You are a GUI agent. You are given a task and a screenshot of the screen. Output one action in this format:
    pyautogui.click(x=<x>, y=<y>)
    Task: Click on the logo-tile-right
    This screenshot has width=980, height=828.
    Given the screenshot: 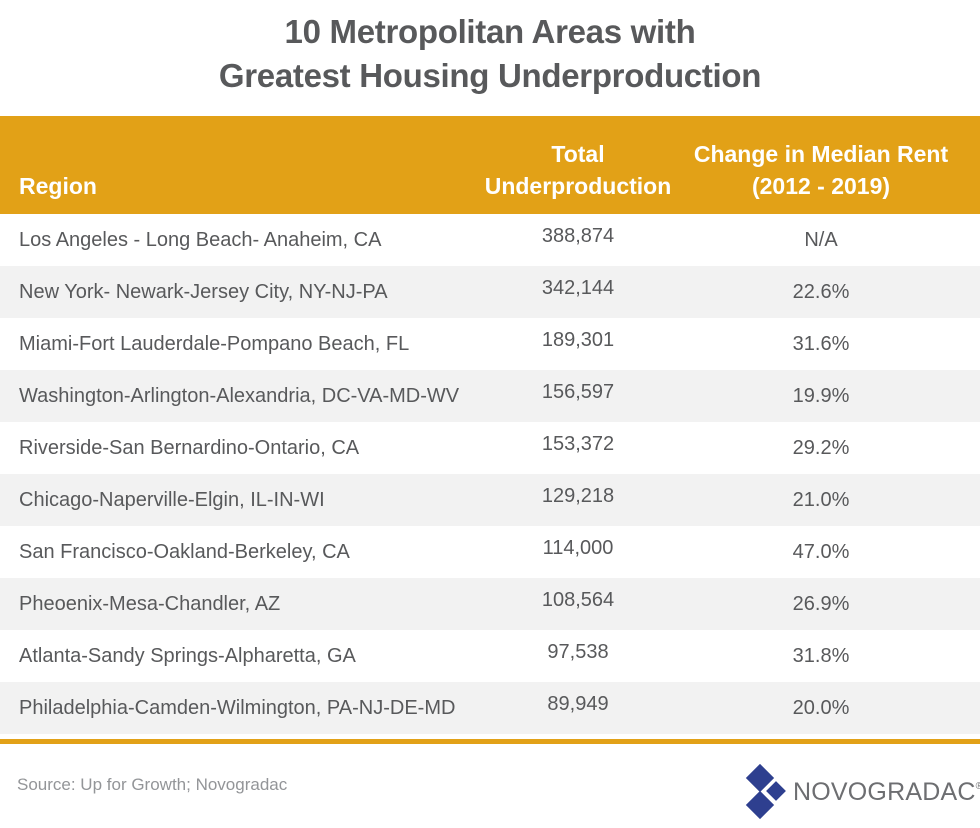 What is the action you would take?
    pyautogui.click(x=776, y=791)
    